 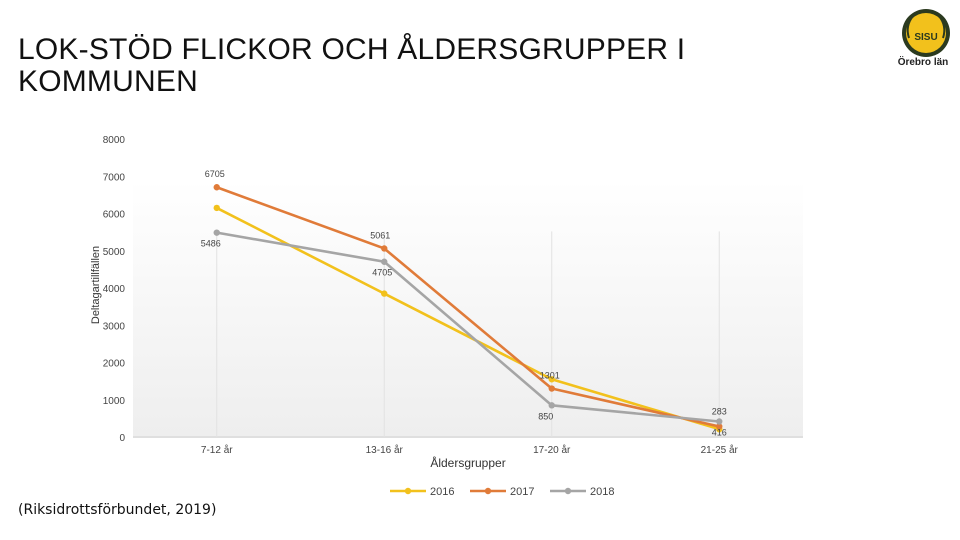 What do you see at coordinates (925, 37) in the screenshot?
I see `logo-badge-text: SISU` at bounding box center [925, 37].